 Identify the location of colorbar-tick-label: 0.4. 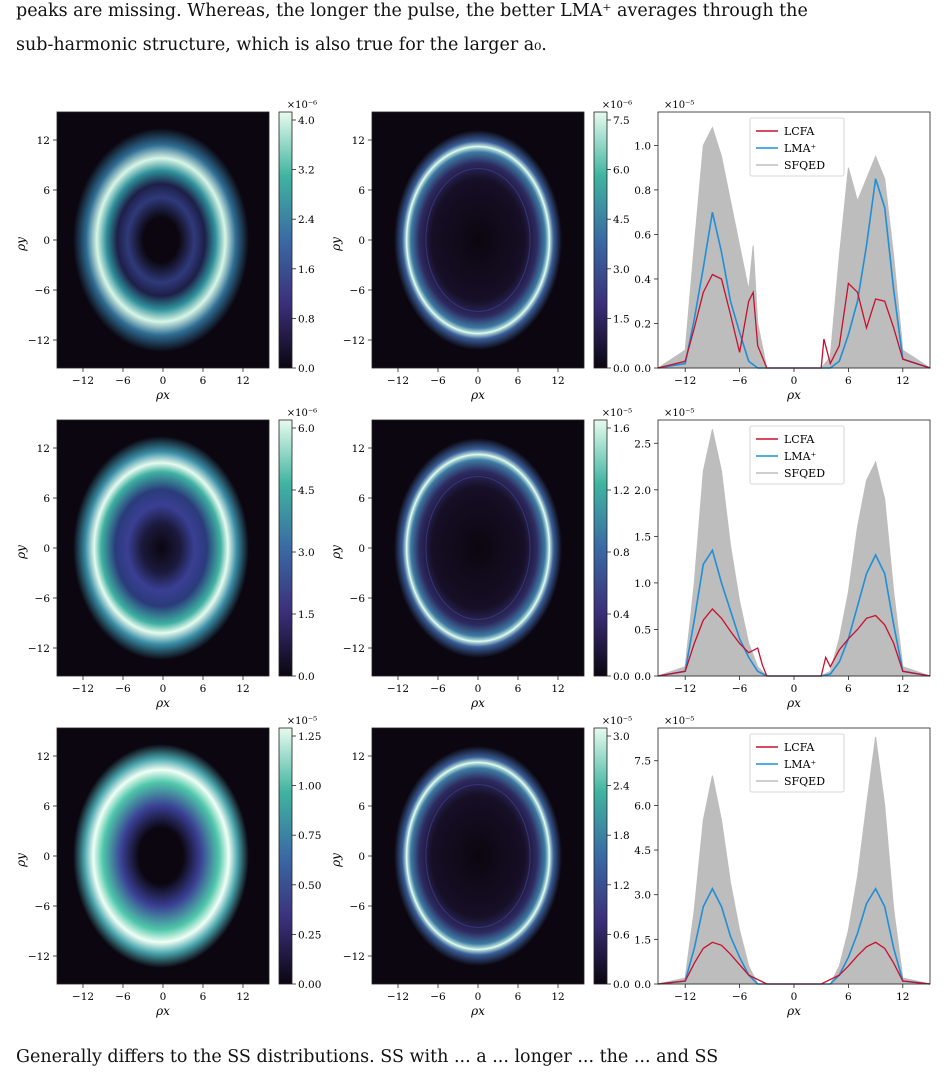
(621, 615).